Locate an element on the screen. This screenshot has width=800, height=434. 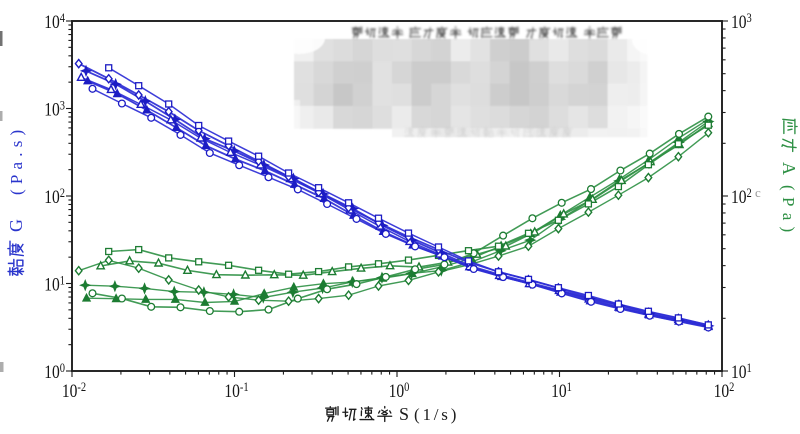
svg-text: S is located at coordinates (404, 414).